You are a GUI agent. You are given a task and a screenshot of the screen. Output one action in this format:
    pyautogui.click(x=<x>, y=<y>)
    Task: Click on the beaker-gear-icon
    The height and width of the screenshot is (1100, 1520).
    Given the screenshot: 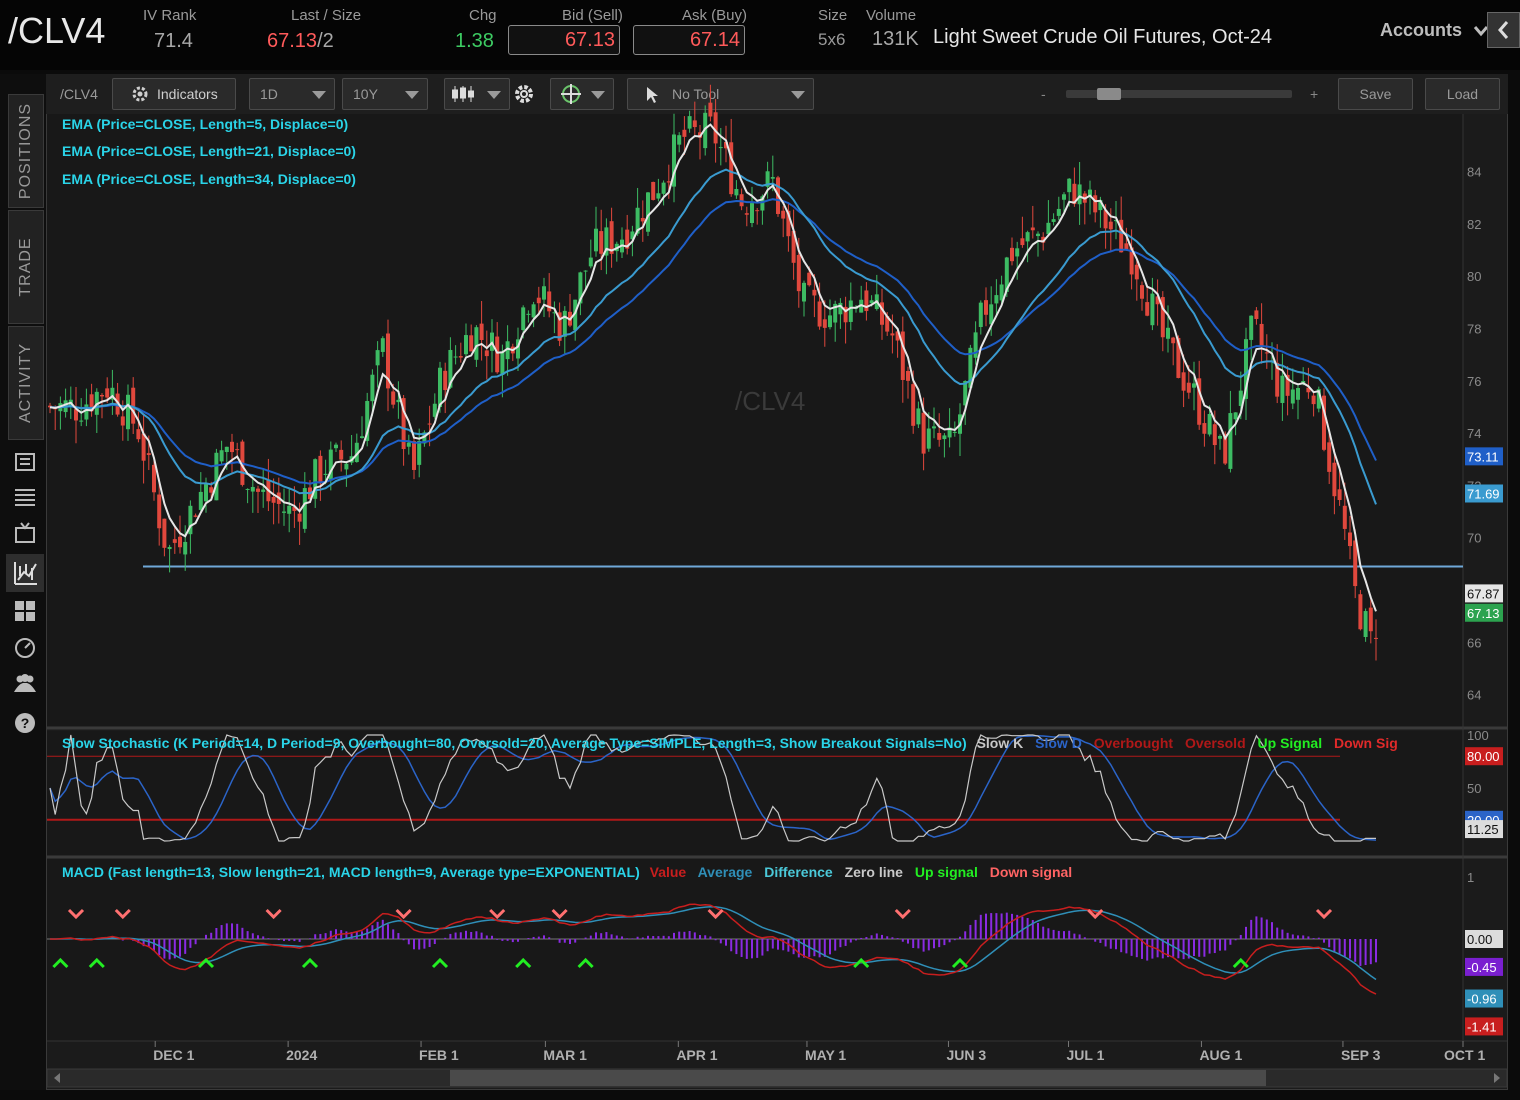 What is the action you would take?
    pyautogui.click(x=140, y=94)
    